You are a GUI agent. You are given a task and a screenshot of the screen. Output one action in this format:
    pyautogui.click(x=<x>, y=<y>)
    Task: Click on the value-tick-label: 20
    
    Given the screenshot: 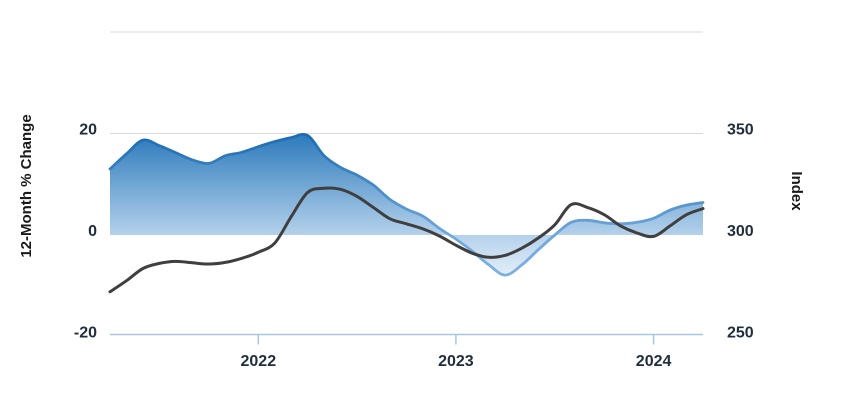 What is the action you would take?
    pyautogui.click(x=88, y=130)
    